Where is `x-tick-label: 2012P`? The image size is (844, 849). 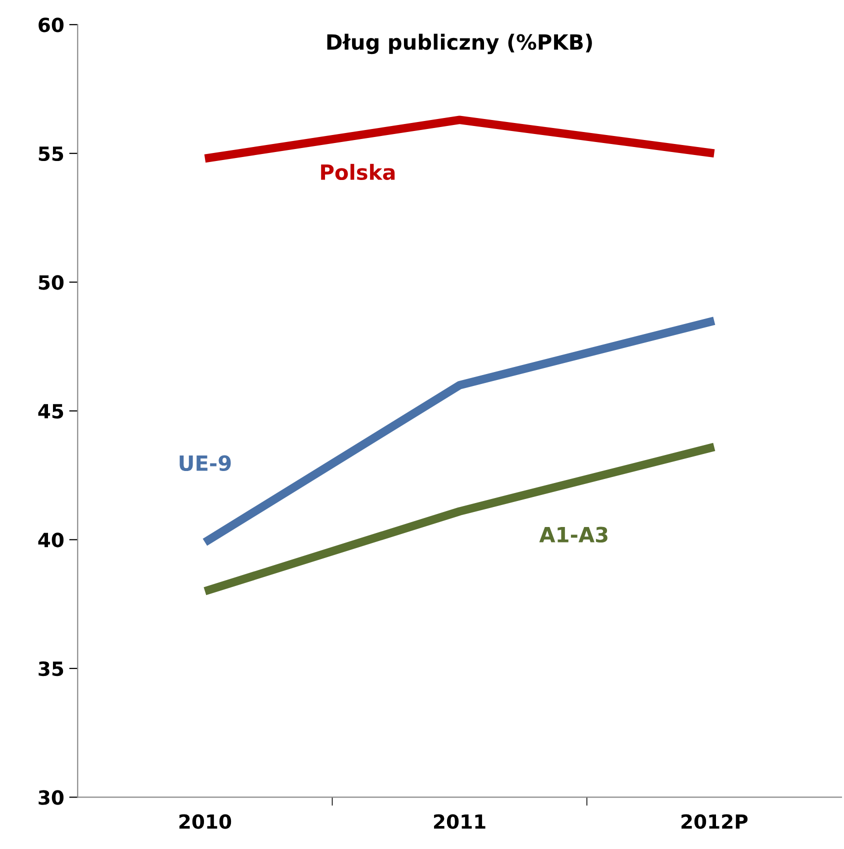 x-tick-label: 2012P is located at coordinates (715, 821).